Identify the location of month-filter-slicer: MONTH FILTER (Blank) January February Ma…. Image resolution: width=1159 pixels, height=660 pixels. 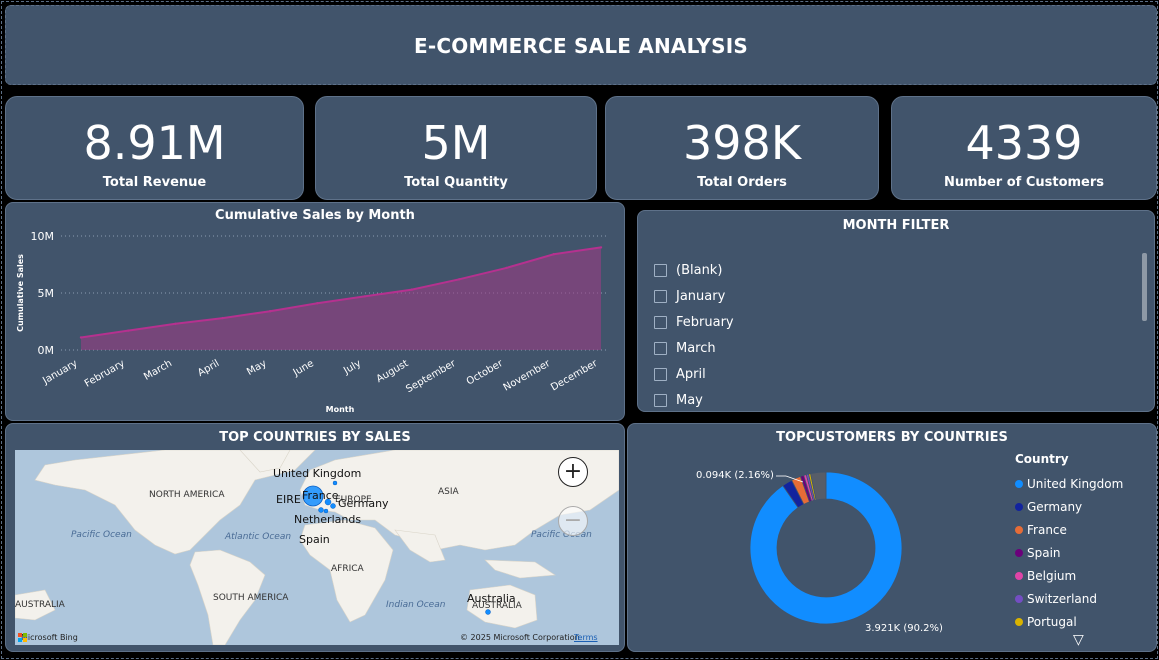
(896, 311).